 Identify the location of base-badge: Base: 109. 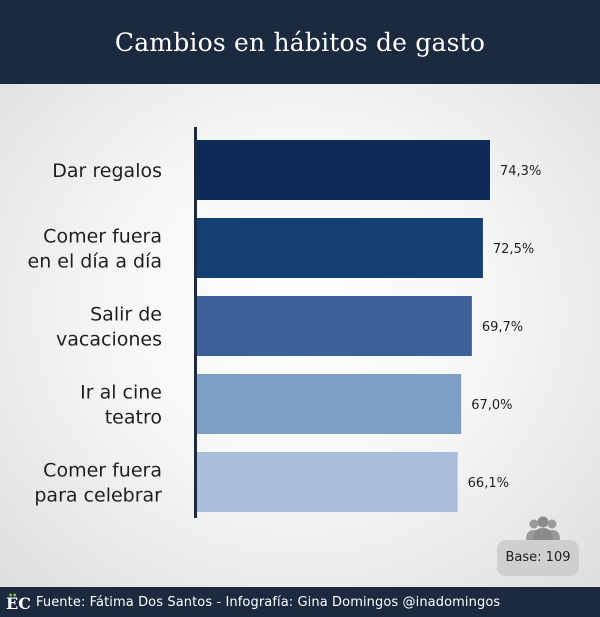
(538, 558).